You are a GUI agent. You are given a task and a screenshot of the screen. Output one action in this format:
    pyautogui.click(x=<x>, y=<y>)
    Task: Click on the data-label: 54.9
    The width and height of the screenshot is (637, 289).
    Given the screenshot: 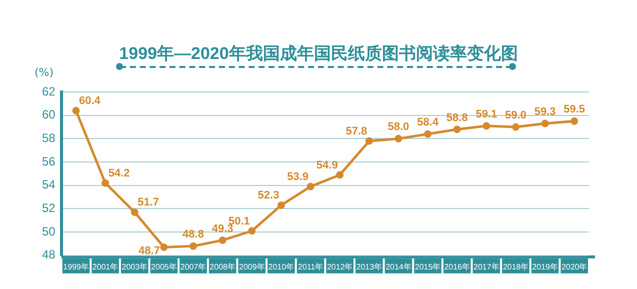 What is the action you would take?
    pyautogui.click(x=327, y=165)
    